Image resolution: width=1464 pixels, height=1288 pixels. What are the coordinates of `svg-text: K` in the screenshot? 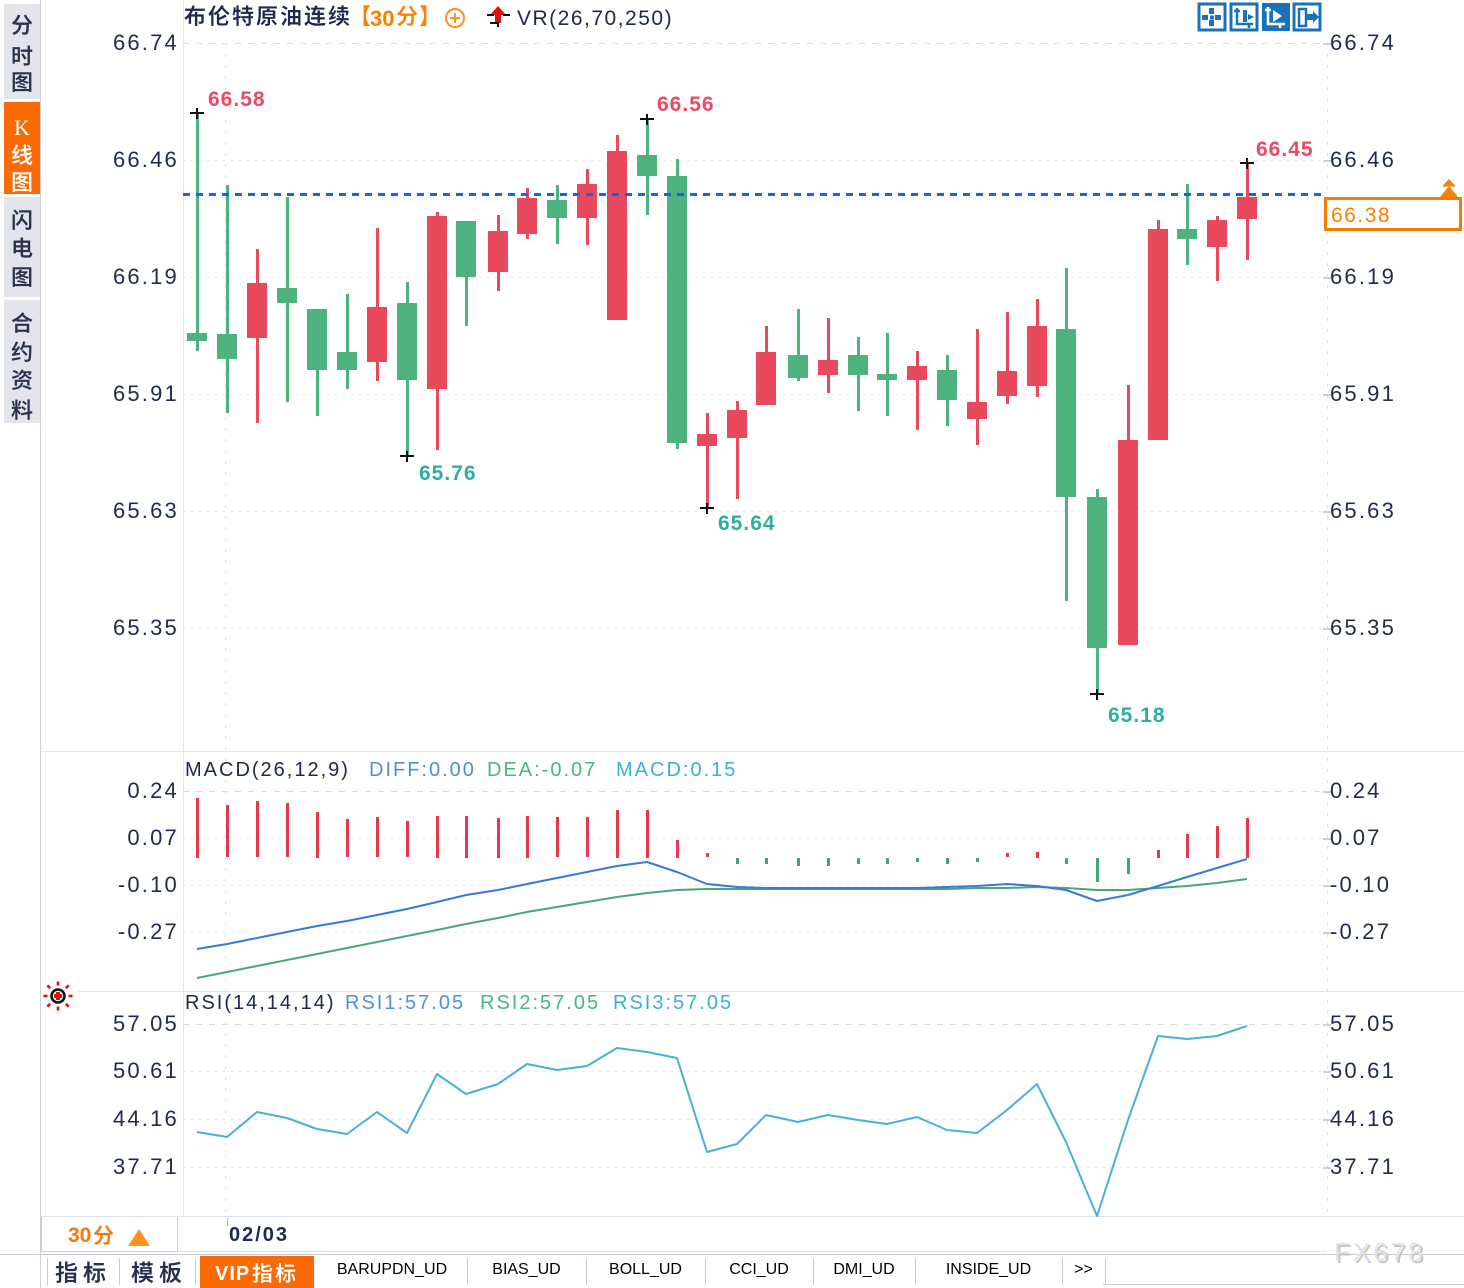 It's located at (22, 127).